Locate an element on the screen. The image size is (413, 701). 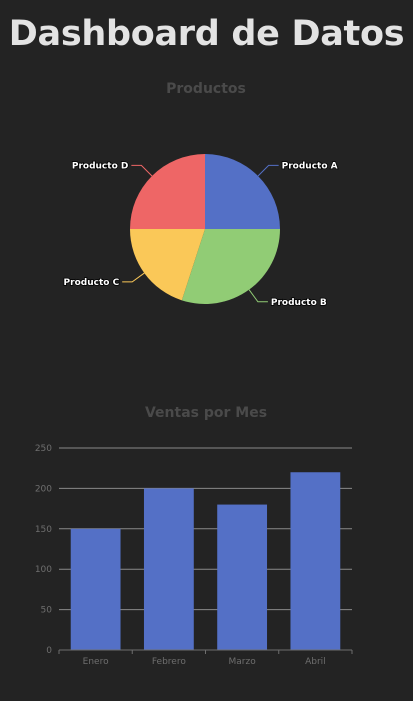
x-axis: Enero Febrero Marzo Abril is located at coordinates (205, 658).